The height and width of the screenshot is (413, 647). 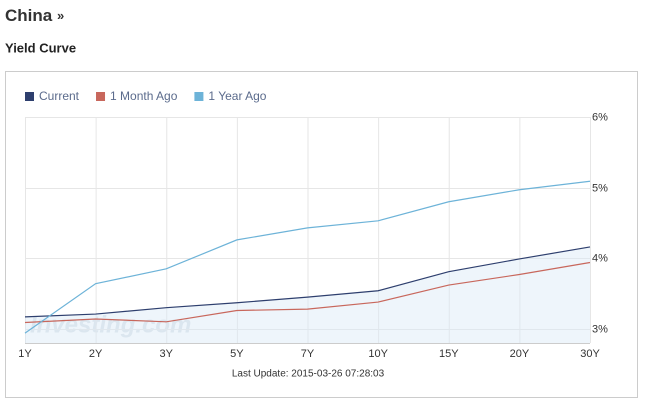 I want to click on y-tick-label: 6%, so click(x=600, y=117).